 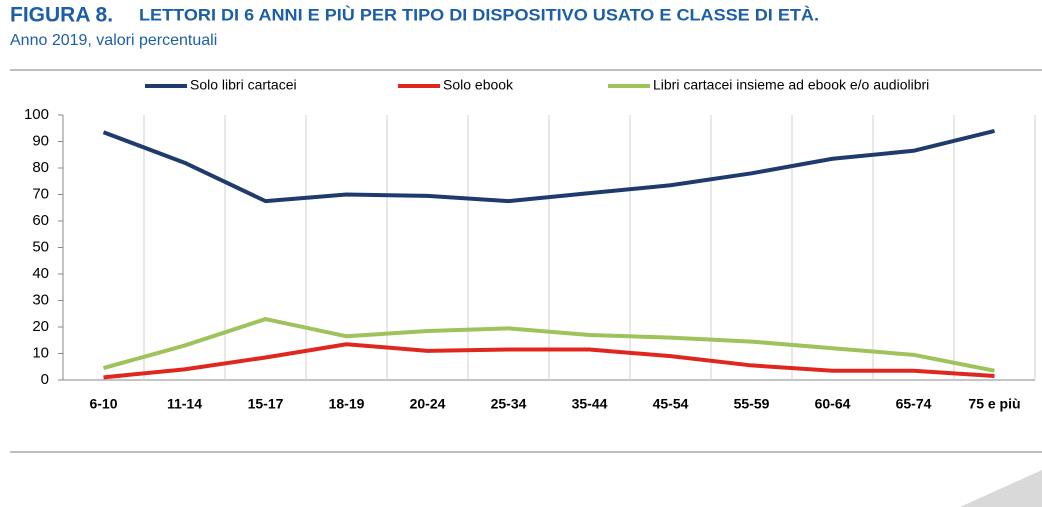 What do you see at coordinates (347, 404) in the screenshot?
I see `x-tick-label: 18-19` at bounding box center [347, 404].